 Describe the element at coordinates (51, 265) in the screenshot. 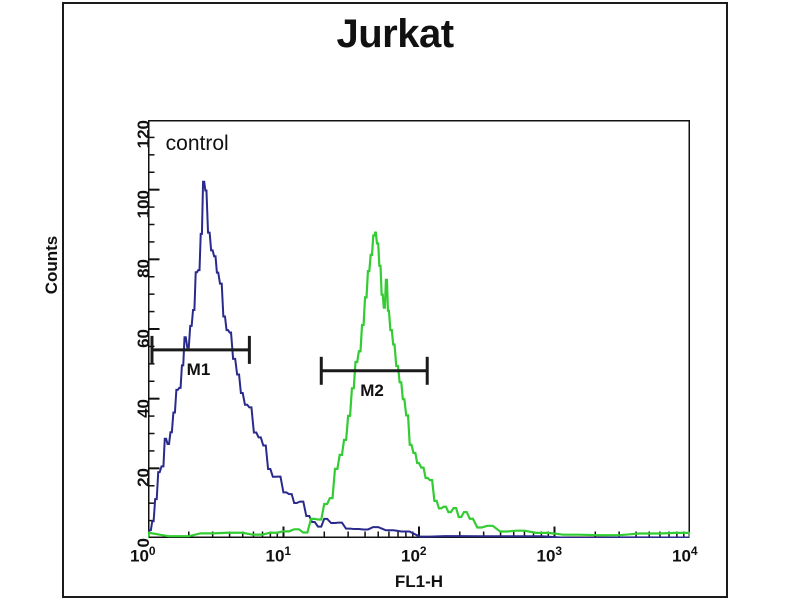

I see `y-axis-title: Counts` at that location.